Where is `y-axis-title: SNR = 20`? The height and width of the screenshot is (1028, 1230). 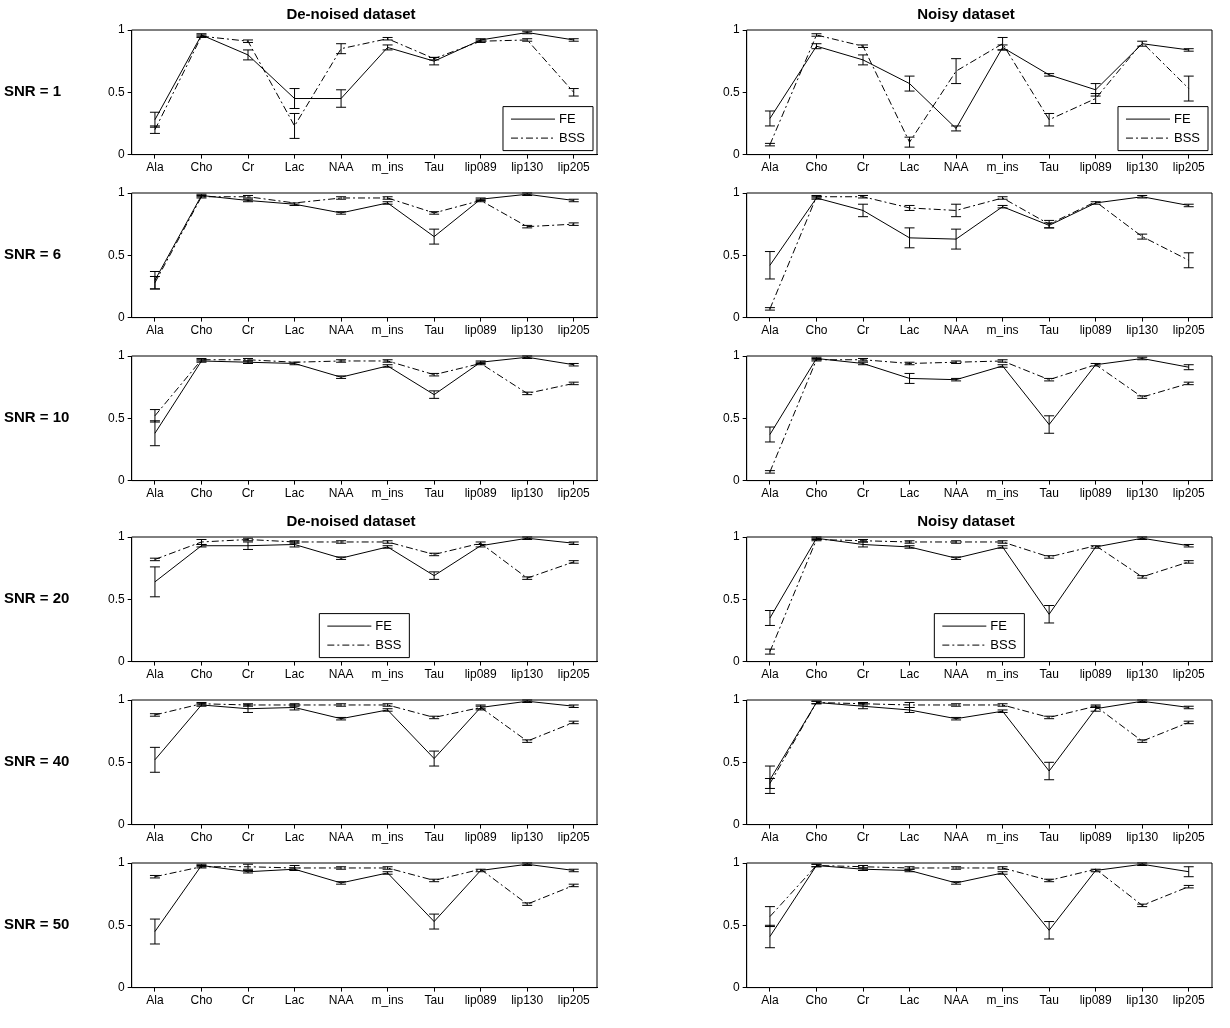
y-axis-title: SNR = 20 is located at coordinates (37, 598).